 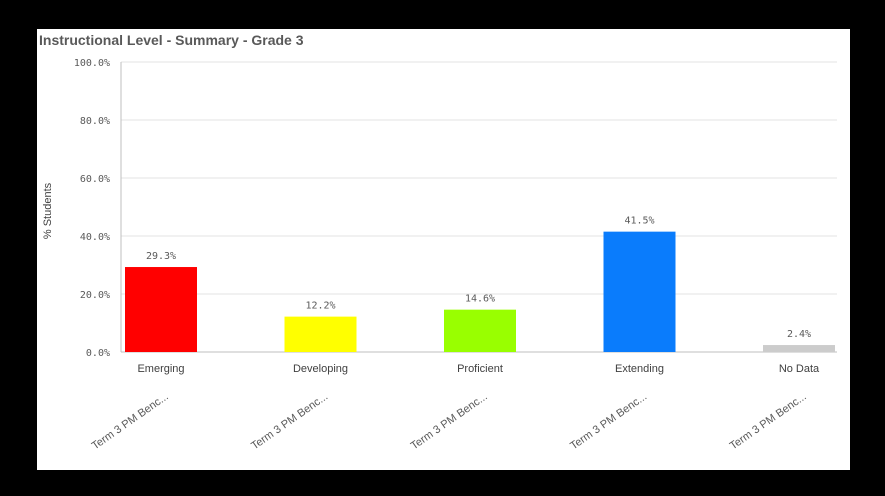 What do you see at coordinates (639, 221) in the screenshot?
I see `data-label: 41.5%` at bounding box center [639, 221].